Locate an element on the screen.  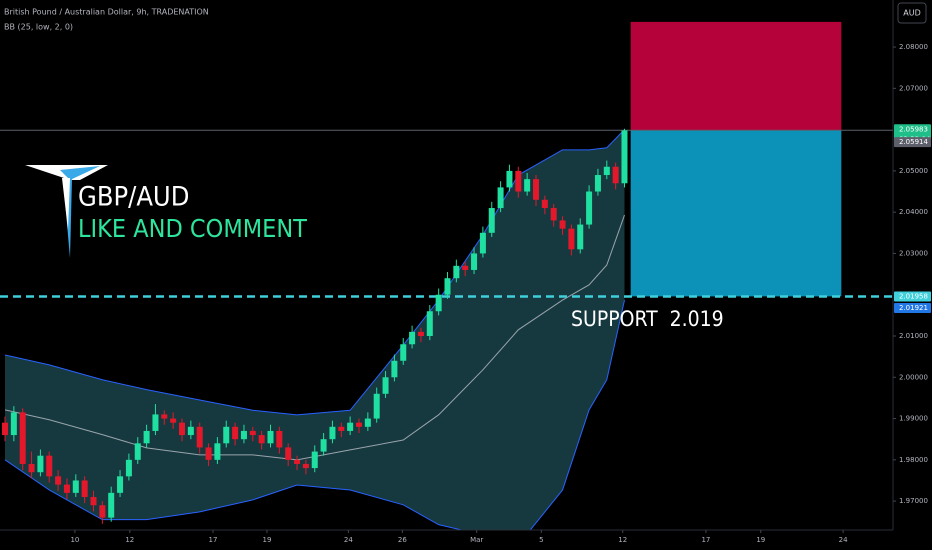
currency-label: AUD is located at coordinates (912, 13).